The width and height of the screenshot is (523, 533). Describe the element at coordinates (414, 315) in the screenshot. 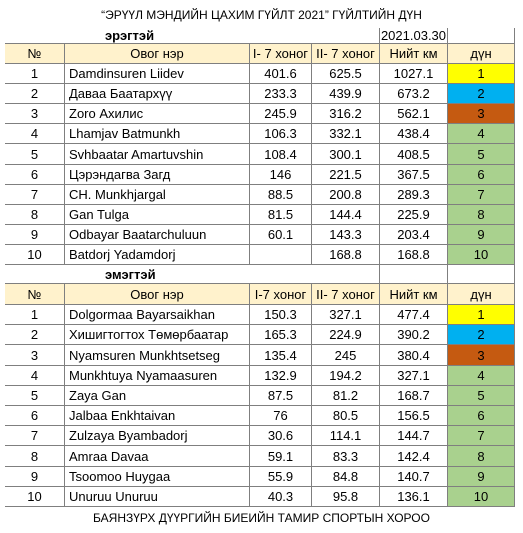

I see `total-km: 477.4` at that location.